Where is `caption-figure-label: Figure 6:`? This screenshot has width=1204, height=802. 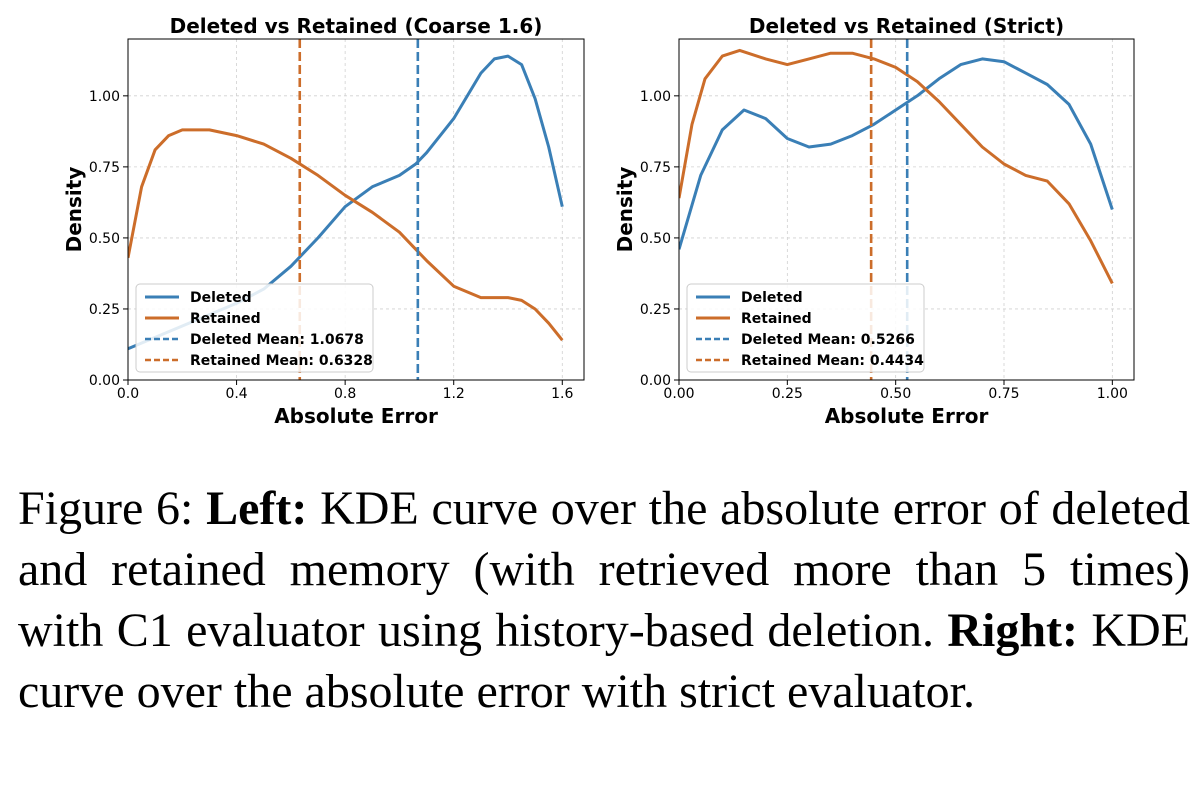 caption-figure-label: Figure 6: is located at coordinates (106, 508).